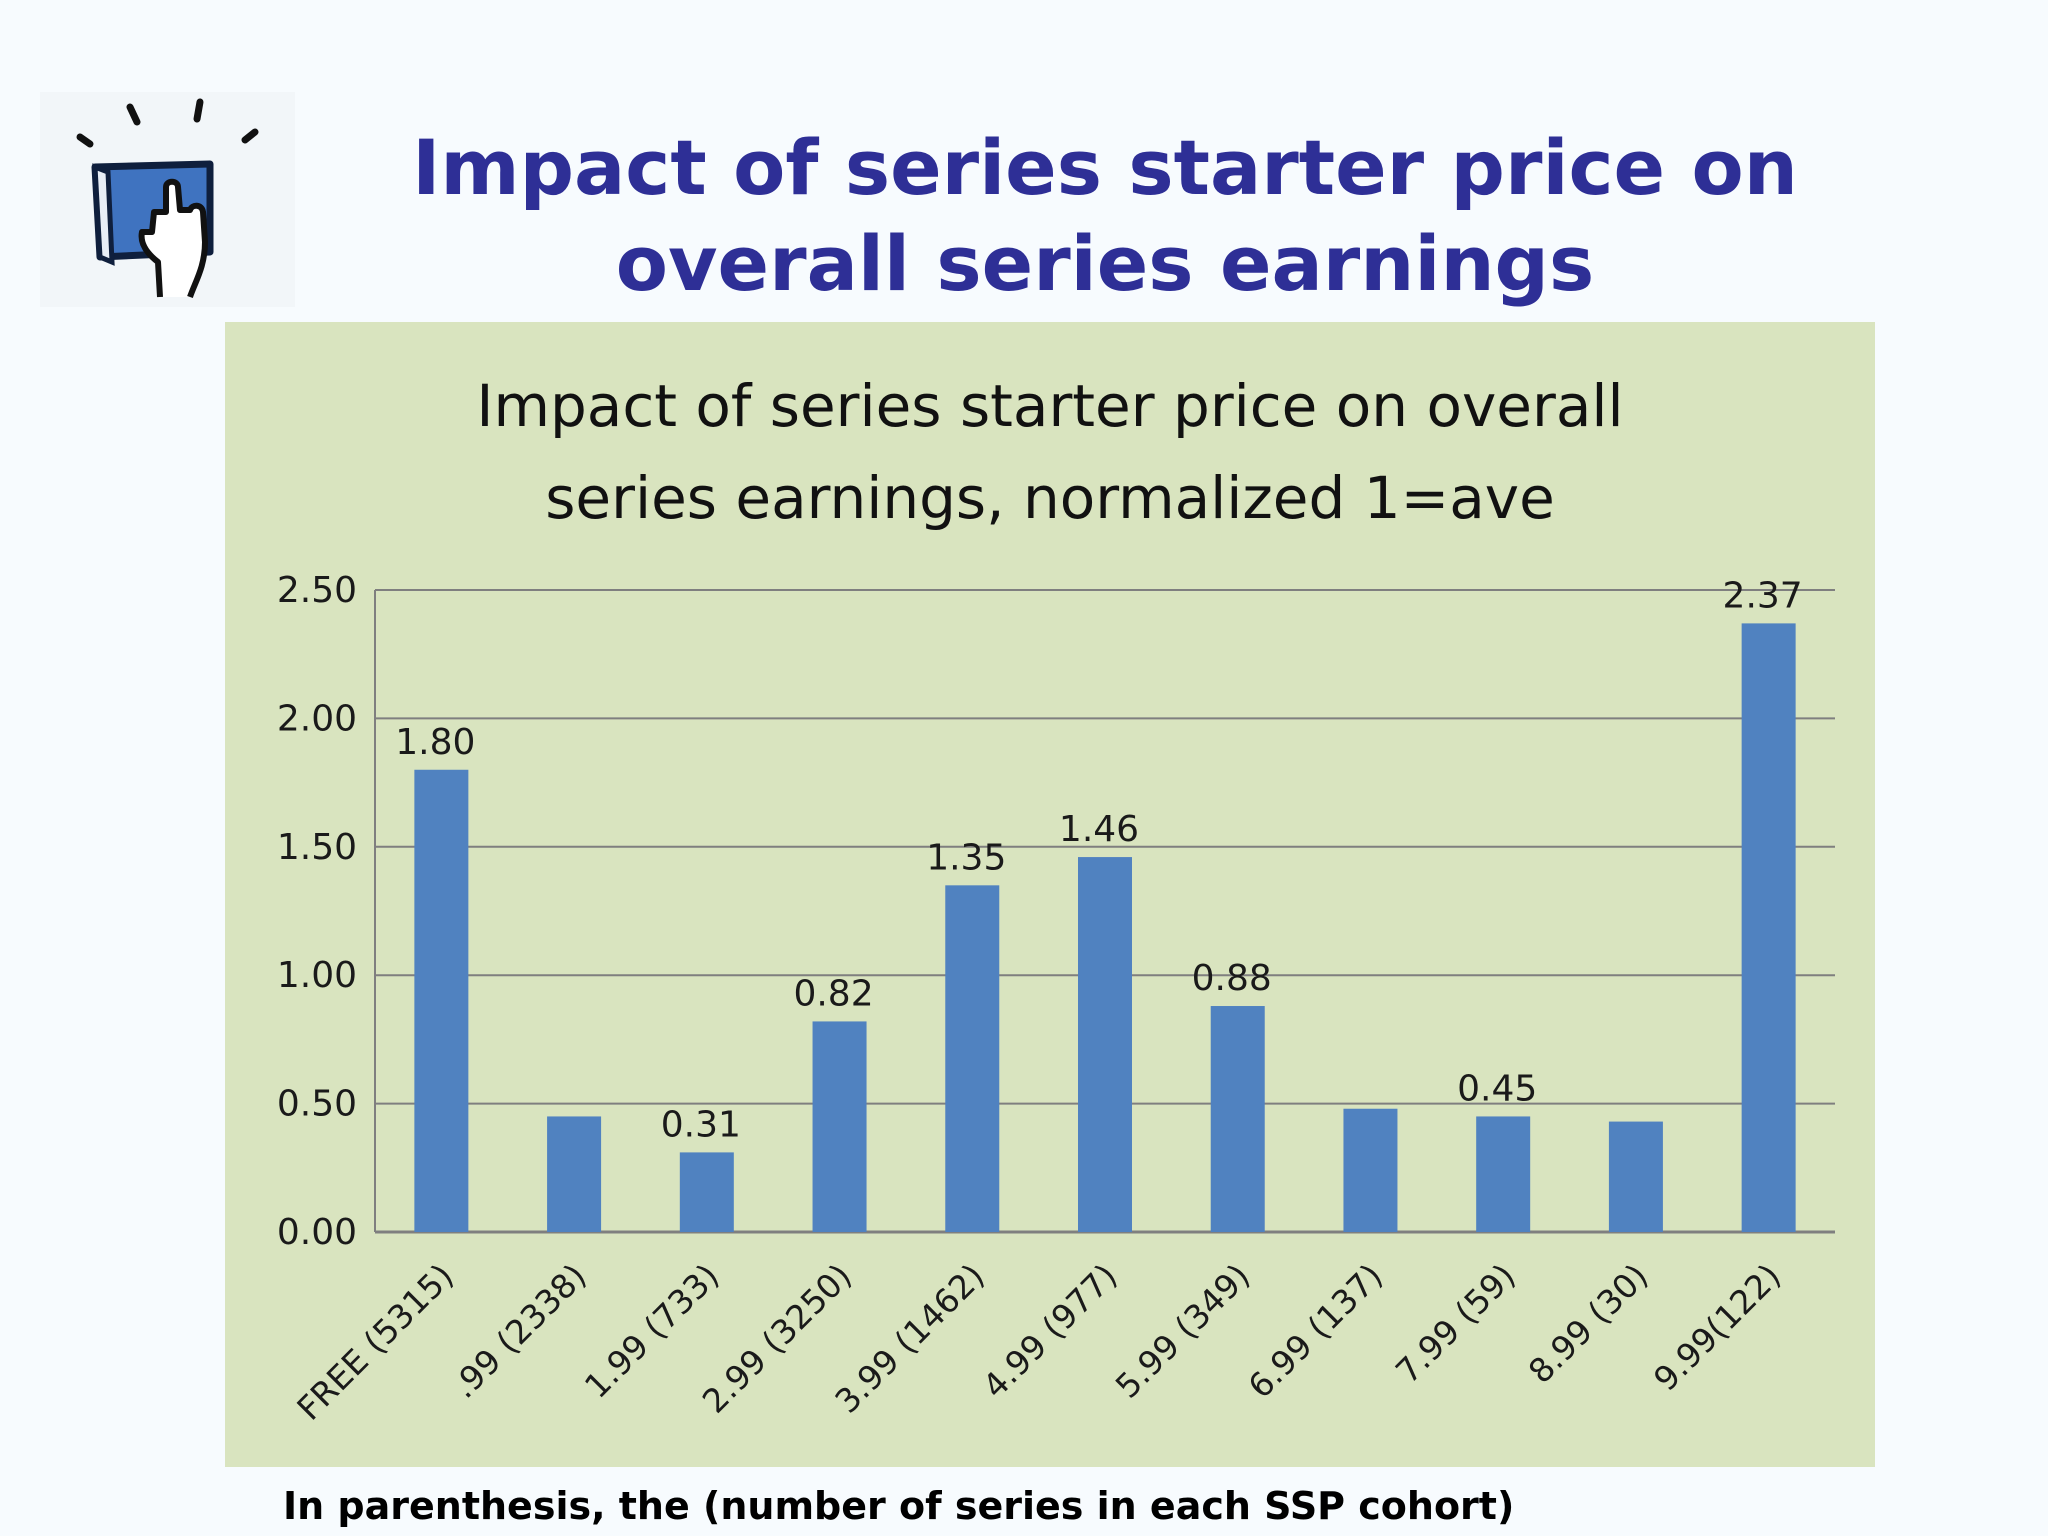 This screenshot has height=1536, width=2048. I want to click on data-label: 0.45, so click(1497, 1088).